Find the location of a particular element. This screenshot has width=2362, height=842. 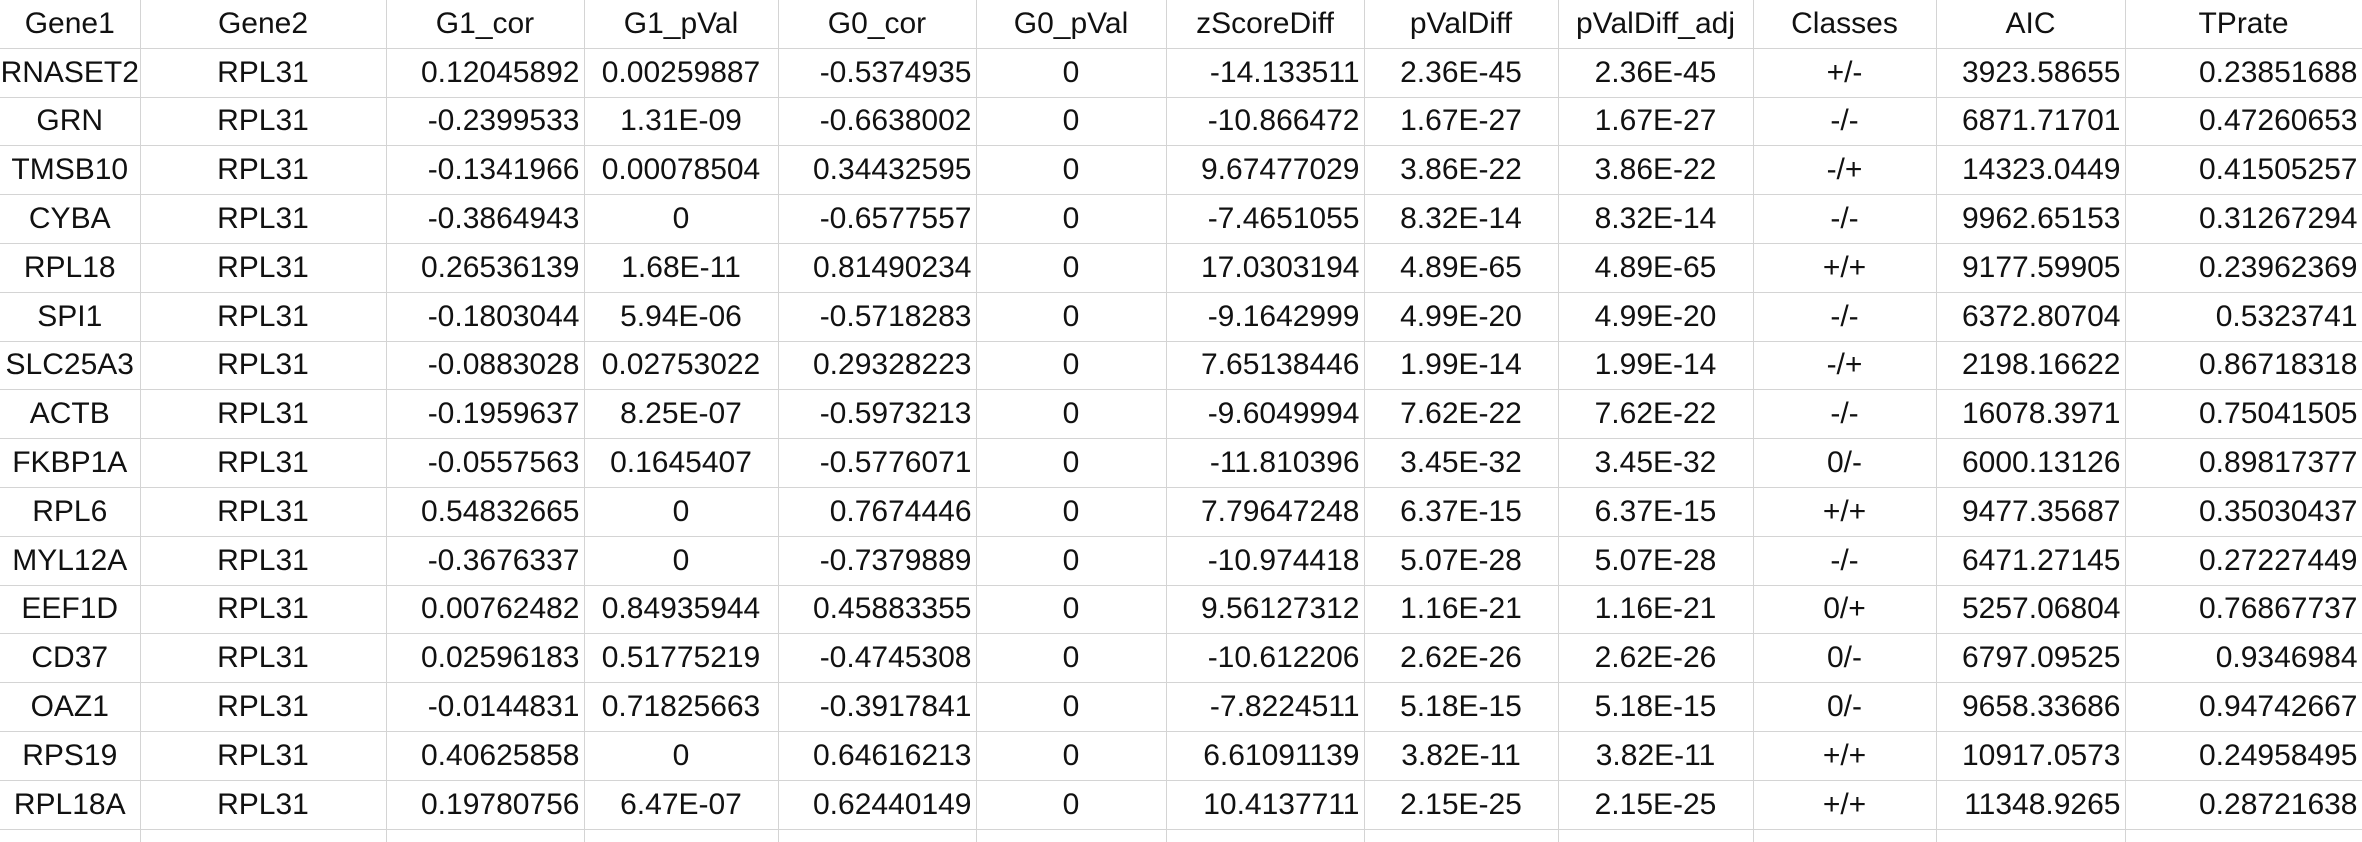

data-cell: 6871.71701 is located at coordinates (2031, 122).